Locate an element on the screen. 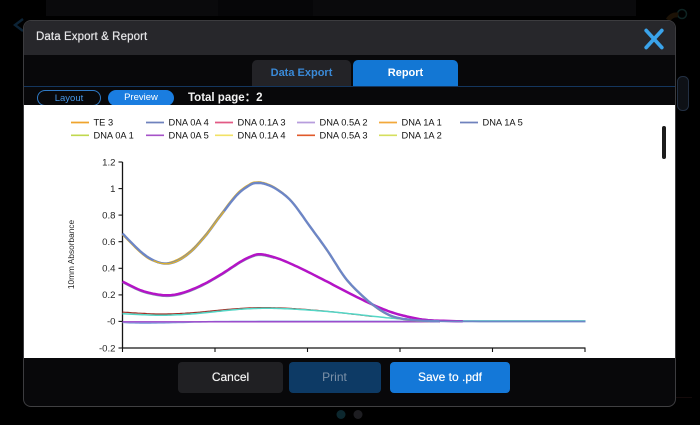 Image resolution: width=700 pixels, height=425 pixels. svg-text: DNA 1A 5 is located at coordinates (503, 122).